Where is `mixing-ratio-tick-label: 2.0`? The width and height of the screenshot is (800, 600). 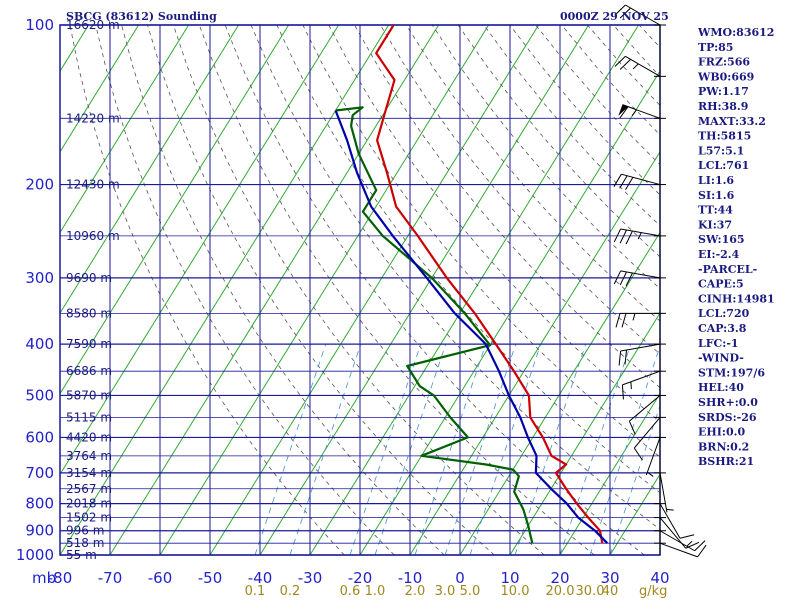
mixing-ratio-tick-label: 2.0 is located at coordinates (415, 591).